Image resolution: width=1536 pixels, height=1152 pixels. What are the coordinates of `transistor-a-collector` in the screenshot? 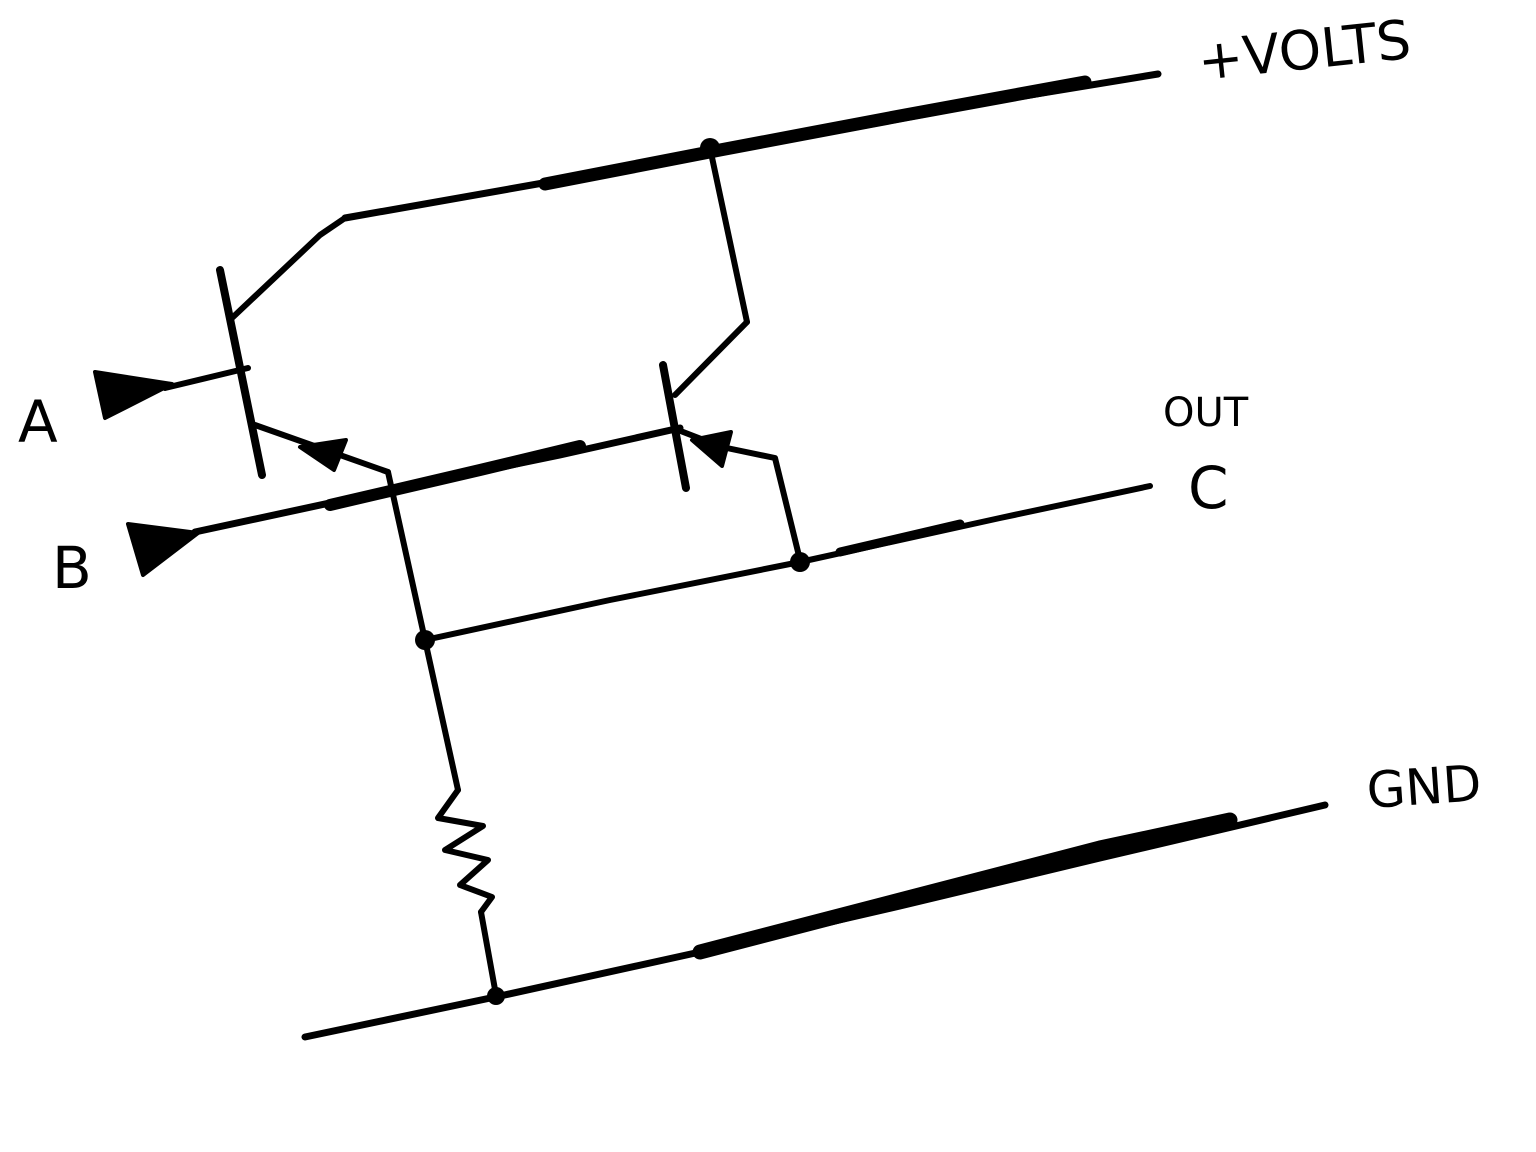 It's located at (288, 268).